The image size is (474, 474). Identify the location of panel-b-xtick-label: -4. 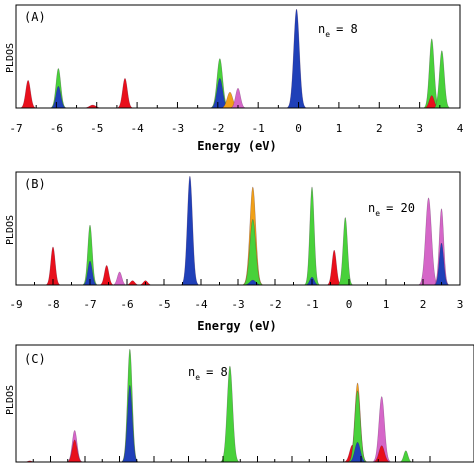
(201, 304).